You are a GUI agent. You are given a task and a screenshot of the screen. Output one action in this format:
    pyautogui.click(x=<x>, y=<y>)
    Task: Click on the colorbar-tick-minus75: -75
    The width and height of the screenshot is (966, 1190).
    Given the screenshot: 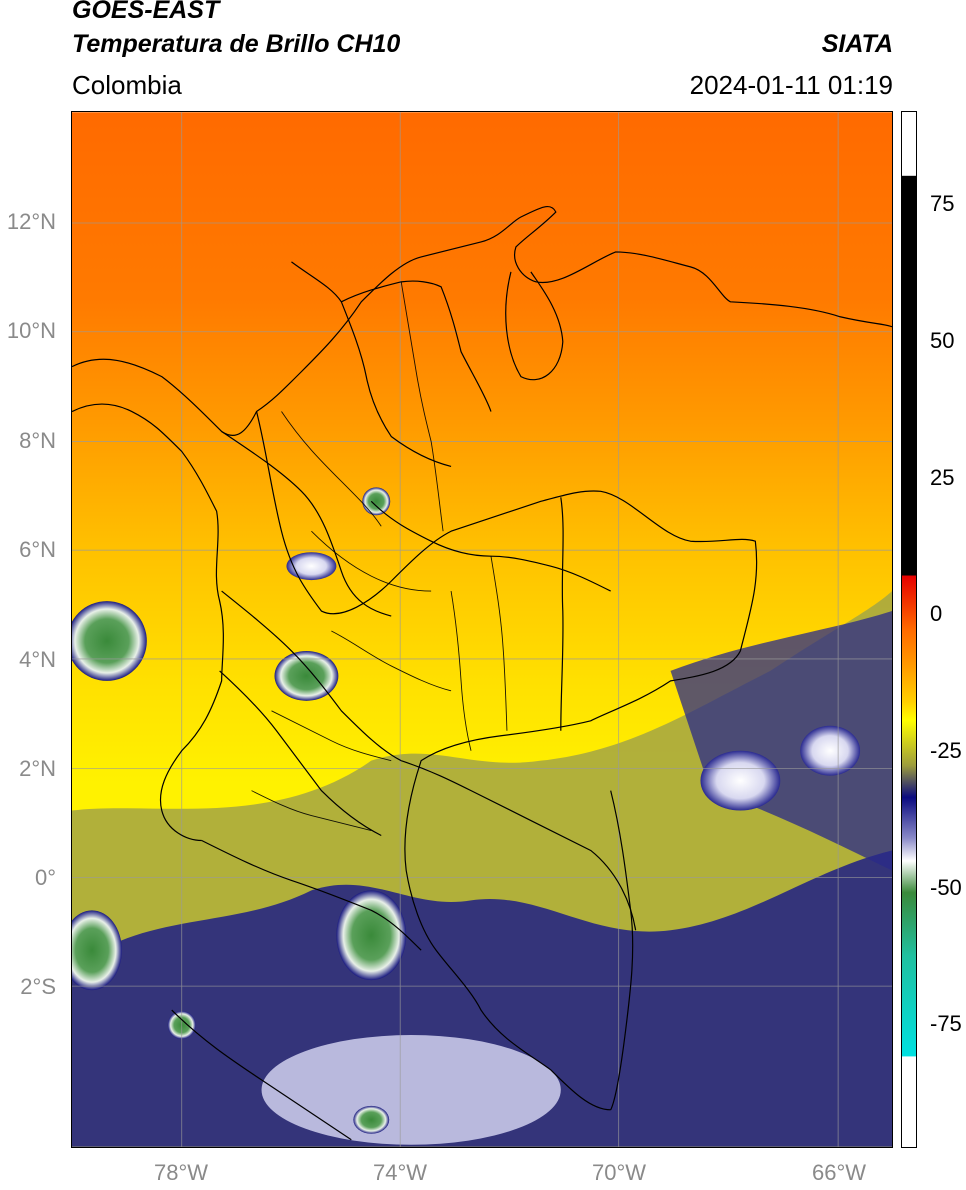 What is the action you would take?
    pyautogui.click(x=946, y=1023)
    